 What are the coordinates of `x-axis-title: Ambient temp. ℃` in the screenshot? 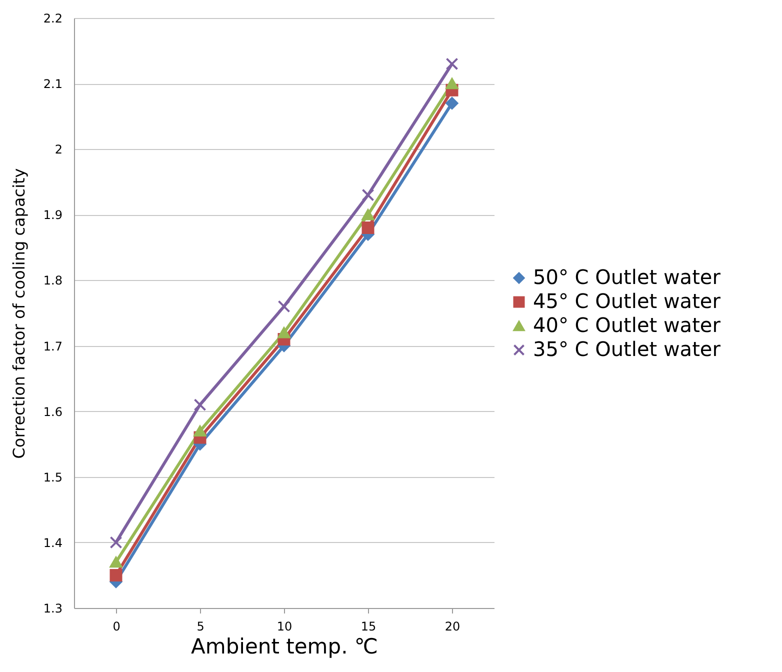 It's located at (284, 646).